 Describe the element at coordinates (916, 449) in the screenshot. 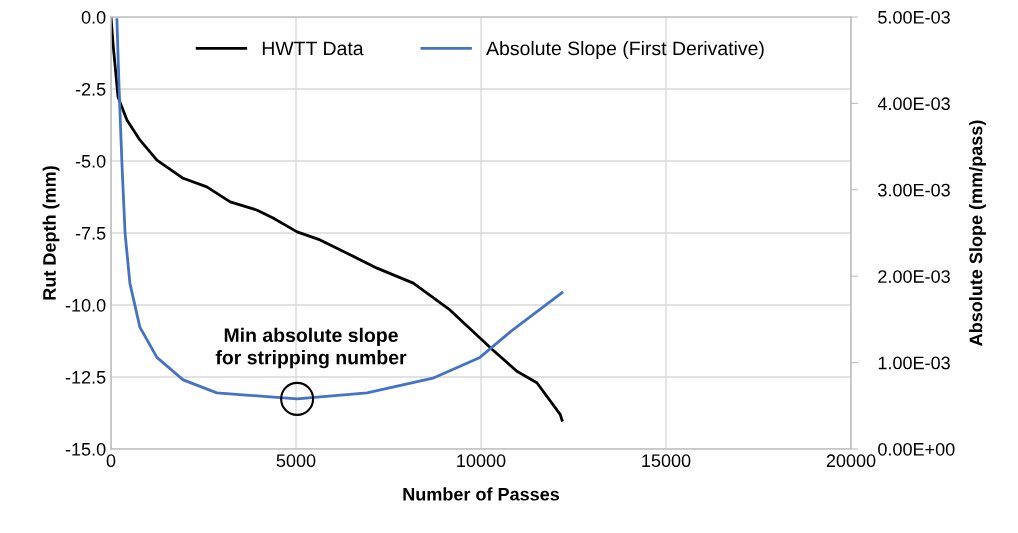

I see `y2-tick-label: 0.00E+00` at that location.